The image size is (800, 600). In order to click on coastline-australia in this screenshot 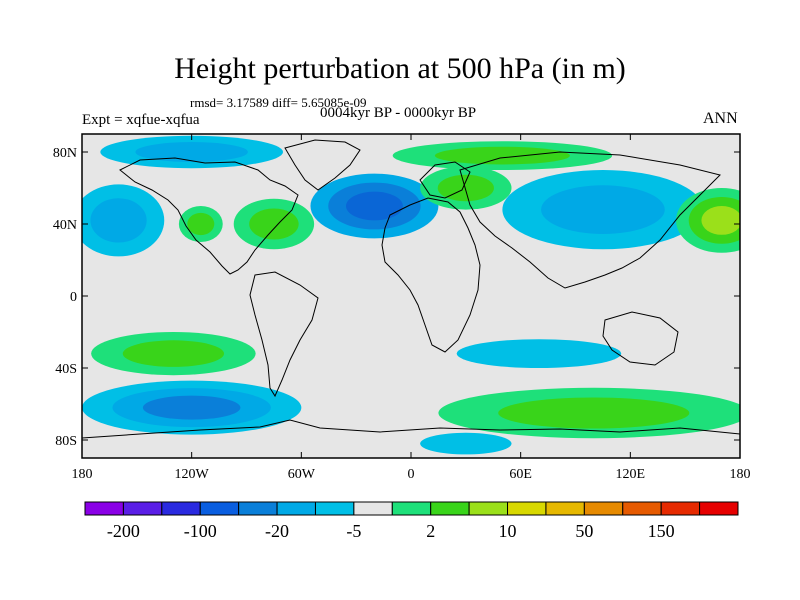, I will do `click(640, 338)`.